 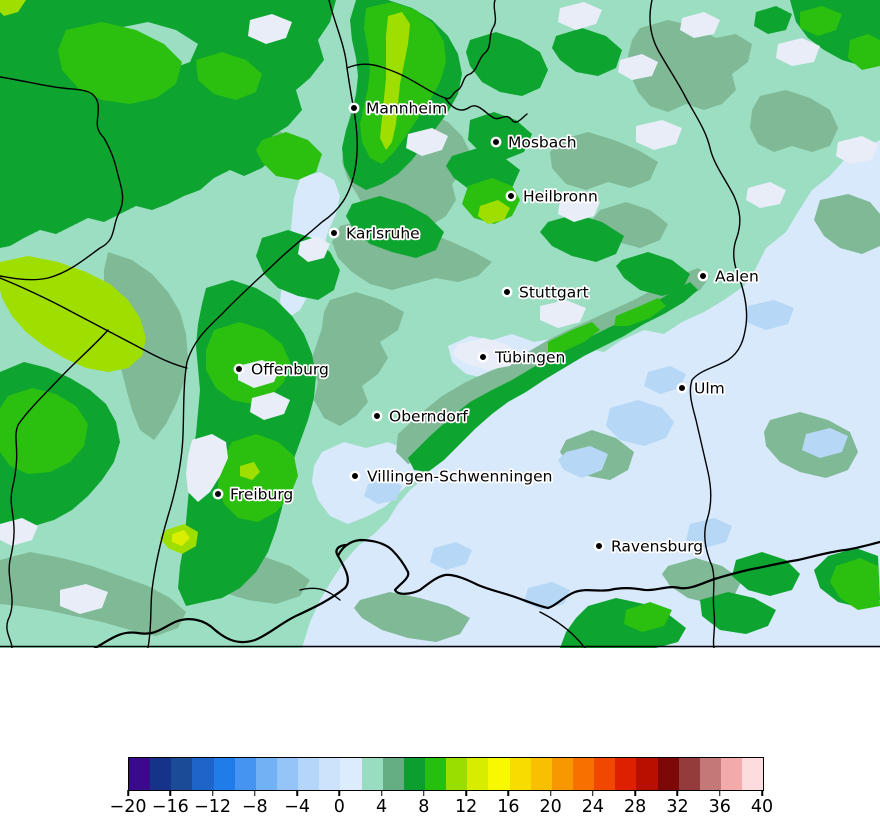 I want to click on city-label: Mosbach, so click(x=542, y=143).